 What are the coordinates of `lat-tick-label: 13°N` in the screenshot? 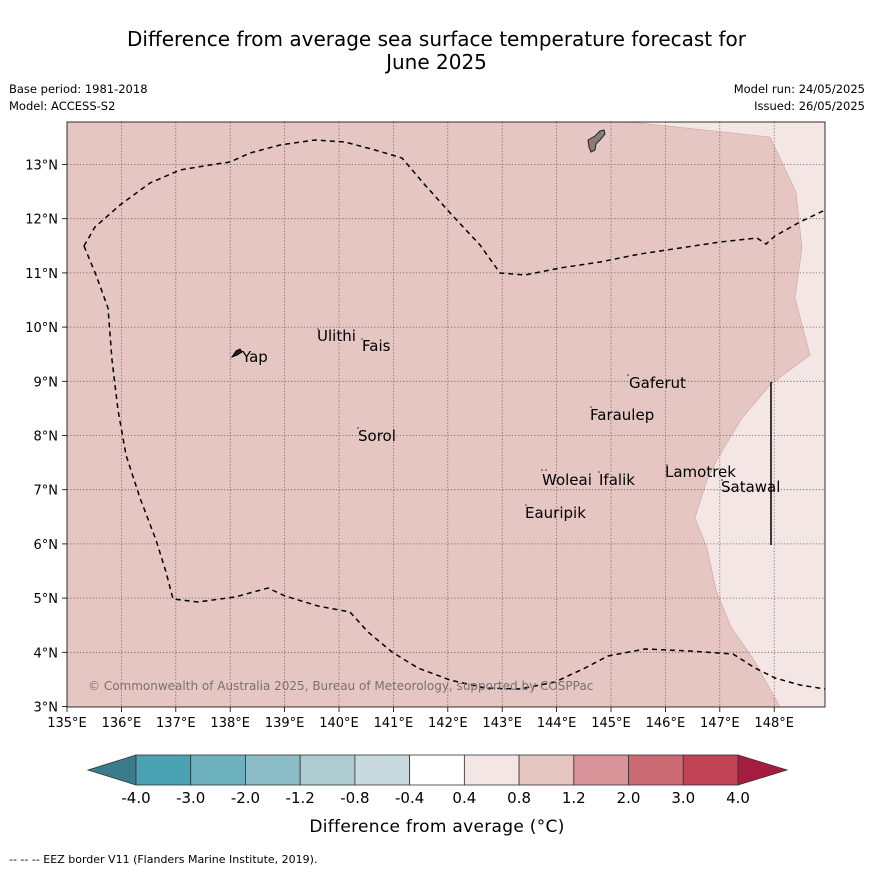 It's located at (41, 166).